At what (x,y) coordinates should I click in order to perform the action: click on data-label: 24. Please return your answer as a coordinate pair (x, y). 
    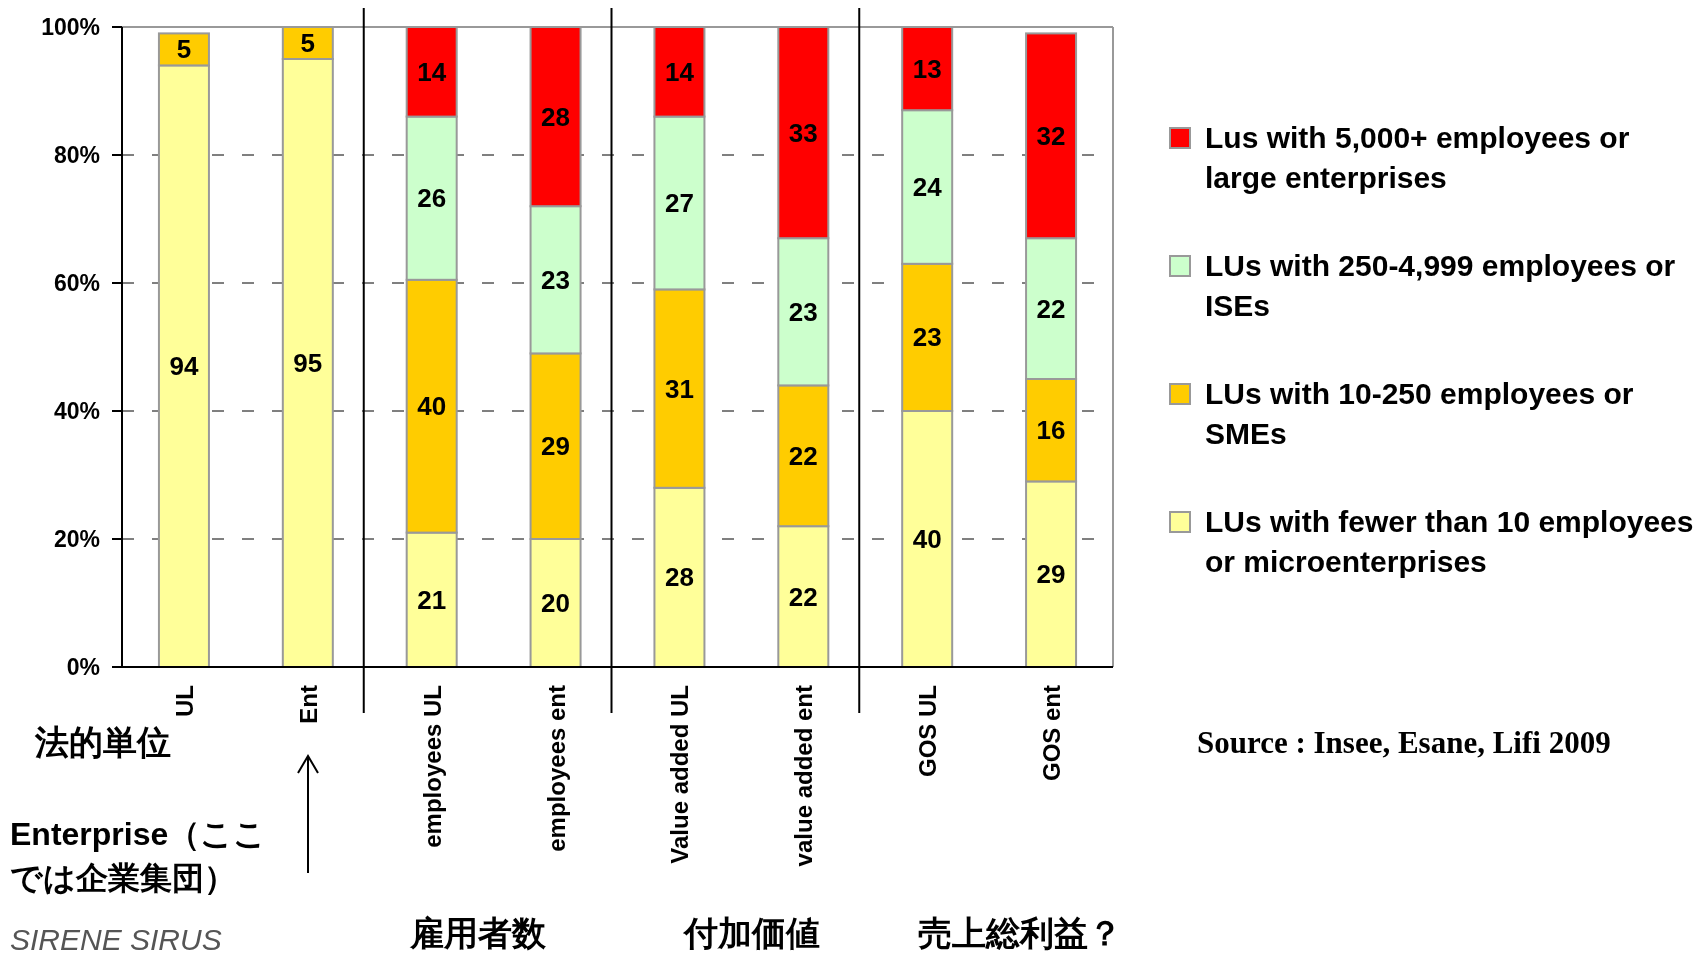
    Looking at the image, I should click on (927, 187).